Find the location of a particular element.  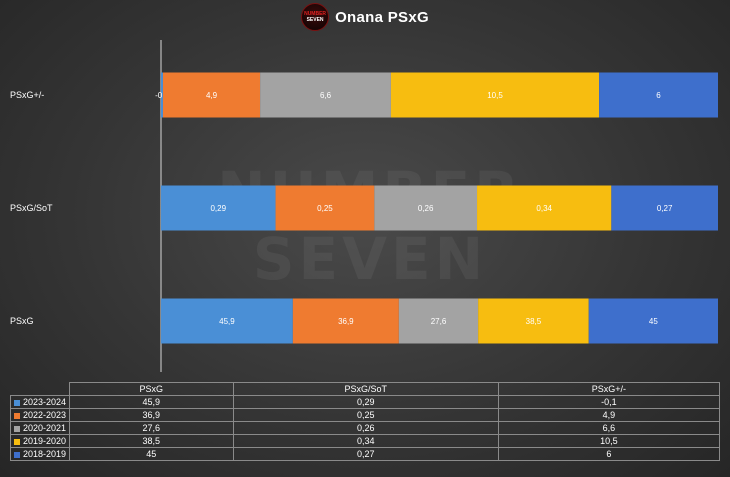

data-label: 45 is located at coordinates (653, 321).